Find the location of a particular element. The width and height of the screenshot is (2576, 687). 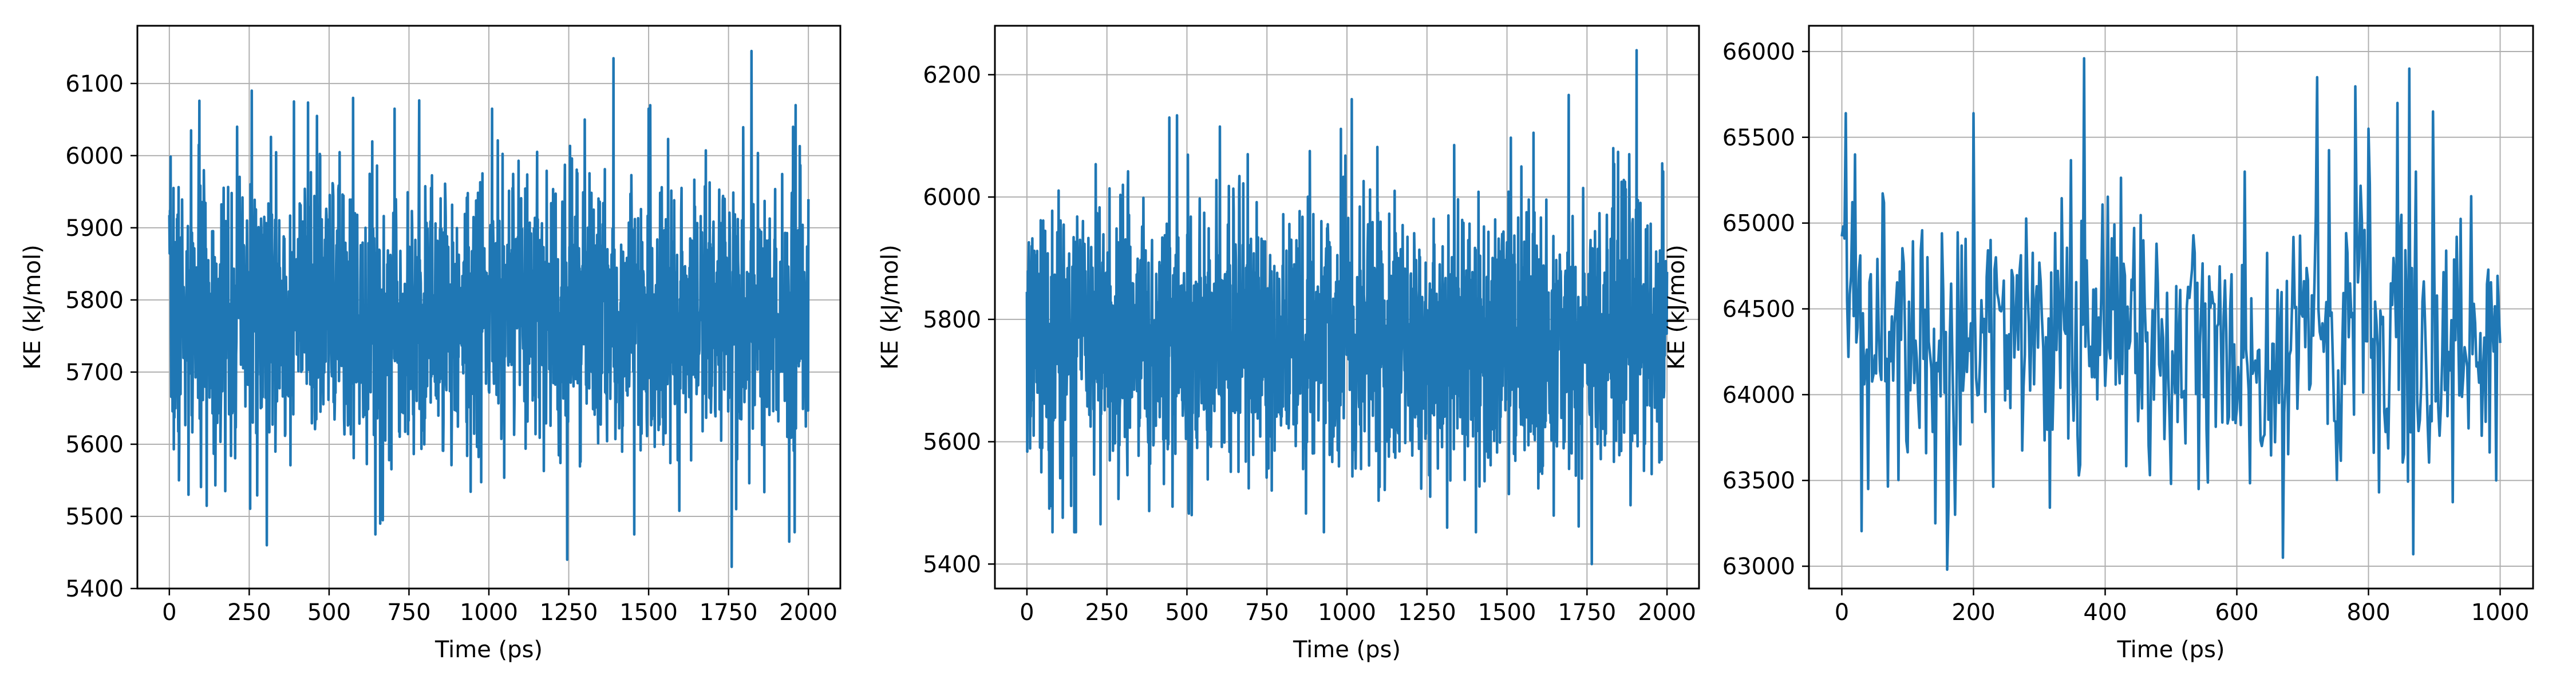

x-tick-label: 800 is located at coordinates (2368, 612).